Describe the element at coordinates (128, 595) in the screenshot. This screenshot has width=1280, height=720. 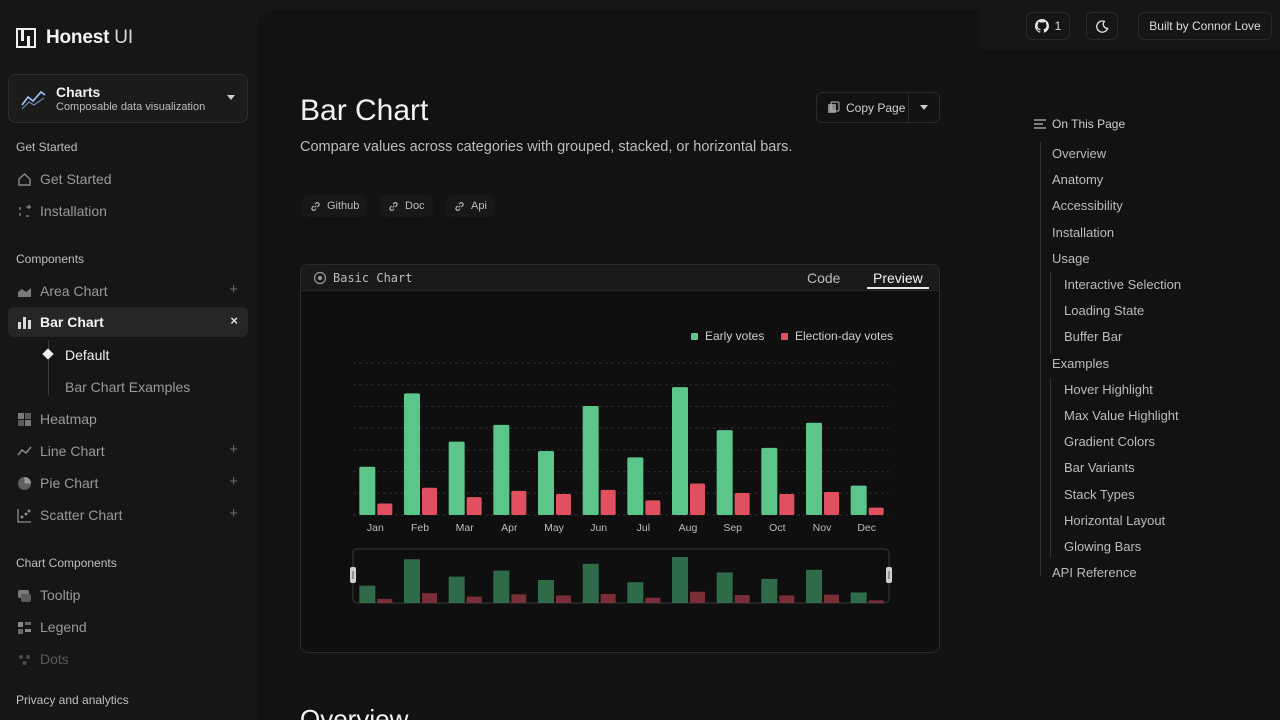
I see `sidebar-item-tooltip: Tooltip` at that location.